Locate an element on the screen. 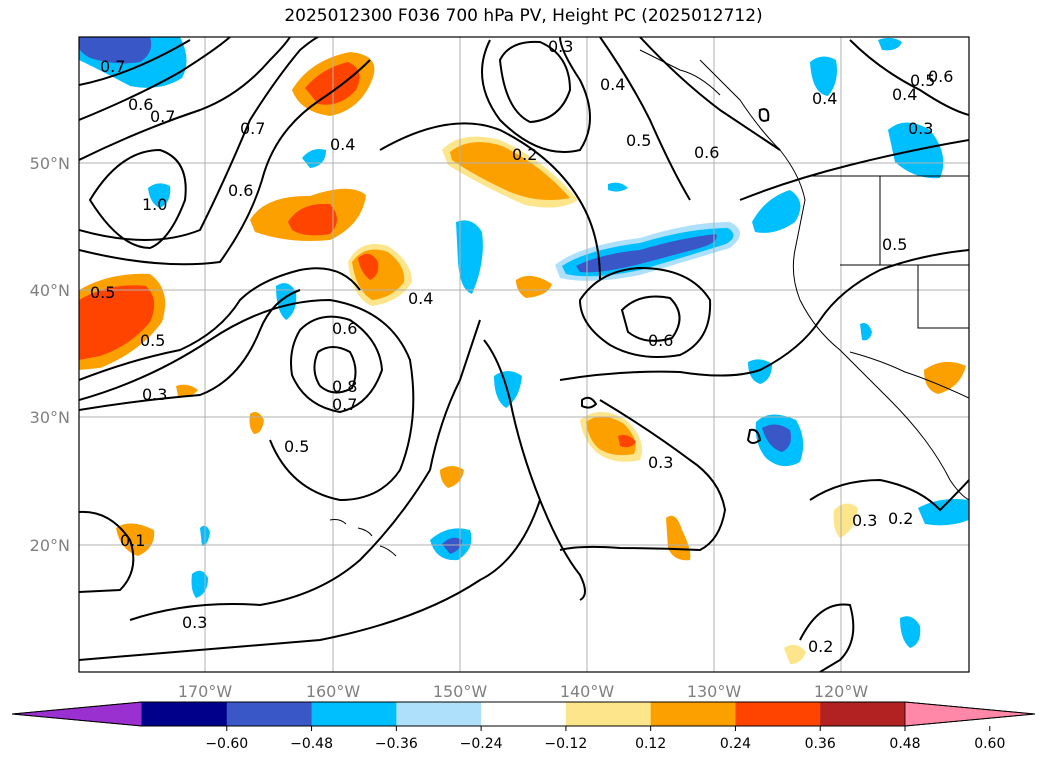 The image size is (1047, 765). contour-label: 0.8 is located at coordinates (344, 386).